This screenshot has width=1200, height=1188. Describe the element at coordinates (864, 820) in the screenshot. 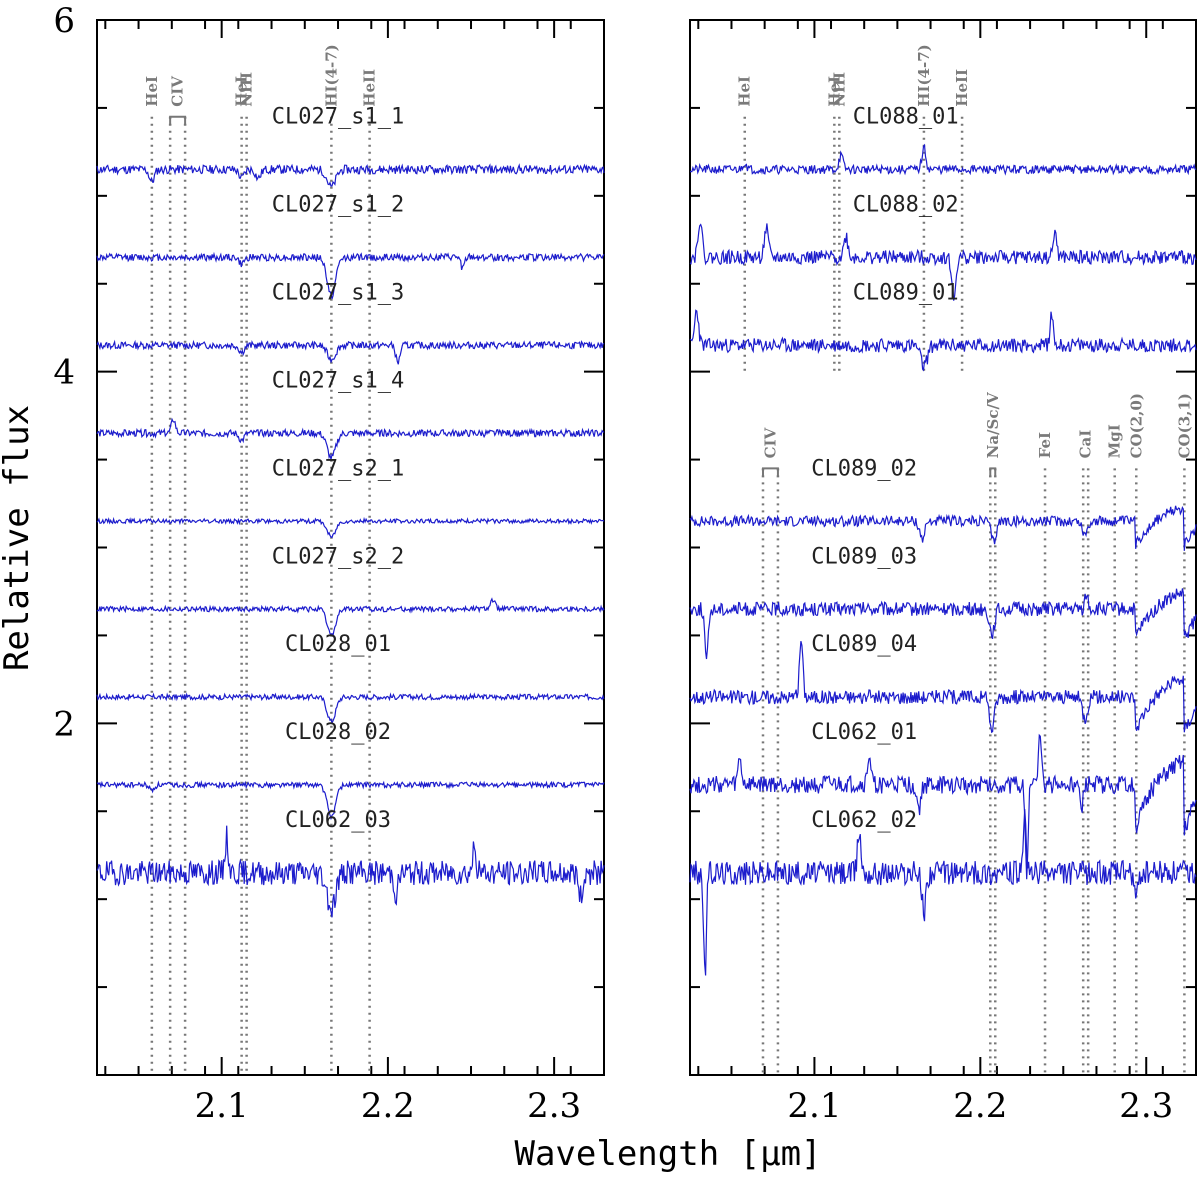

I see `spectrum-label: CL062_02` at that location.